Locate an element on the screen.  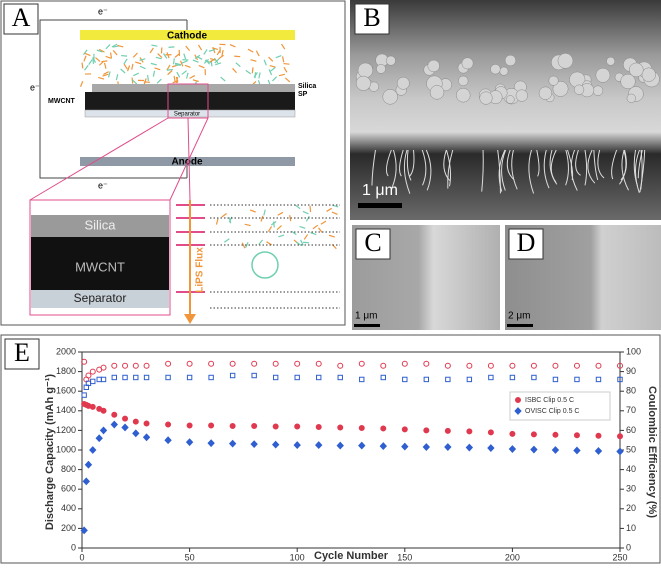
y2-tick-label: 80 is located at coordinates (631, 391).